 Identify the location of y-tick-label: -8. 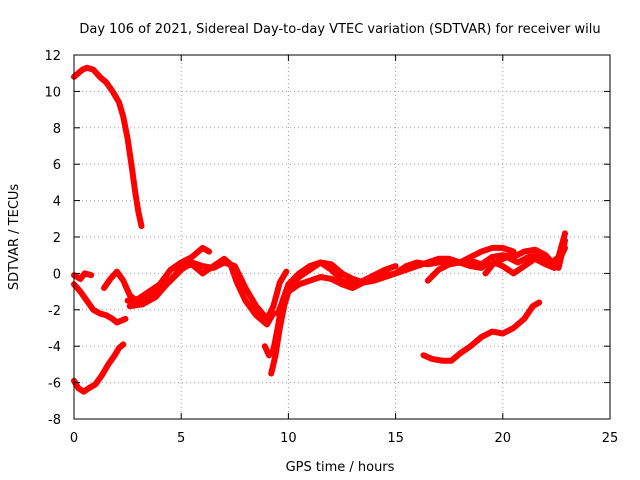
(54, 420).